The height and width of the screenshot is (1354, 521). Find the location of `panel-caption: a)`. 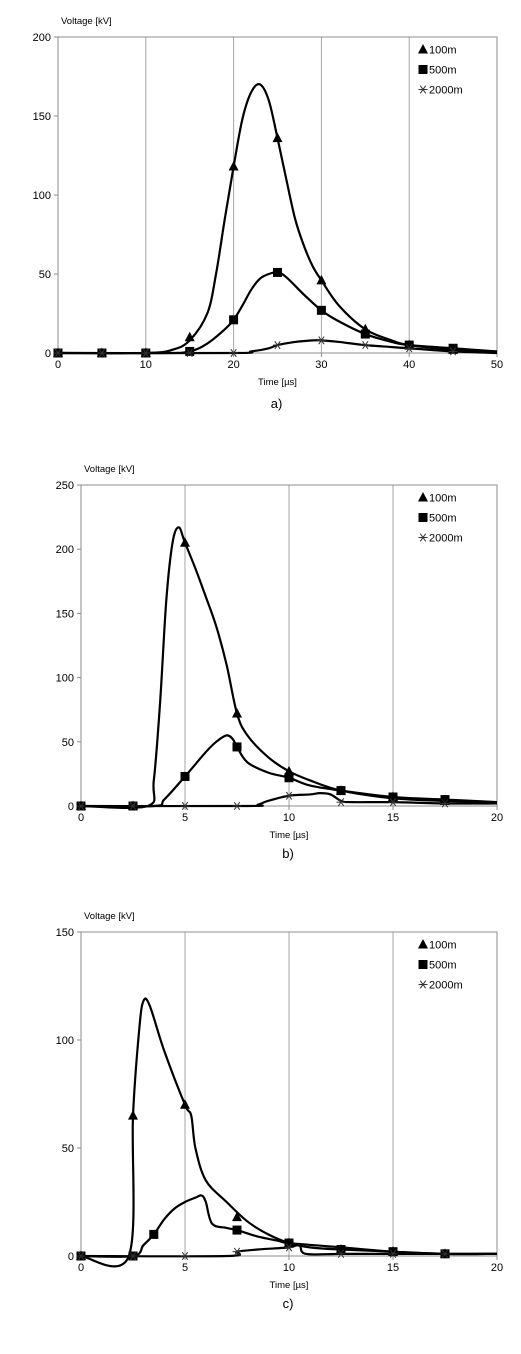

panel-caption: a) is located at coordinates (277, 403).